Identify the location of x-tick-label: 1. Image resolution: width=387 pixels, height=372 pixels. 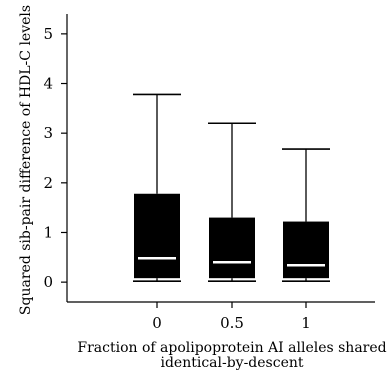
(306, 323).